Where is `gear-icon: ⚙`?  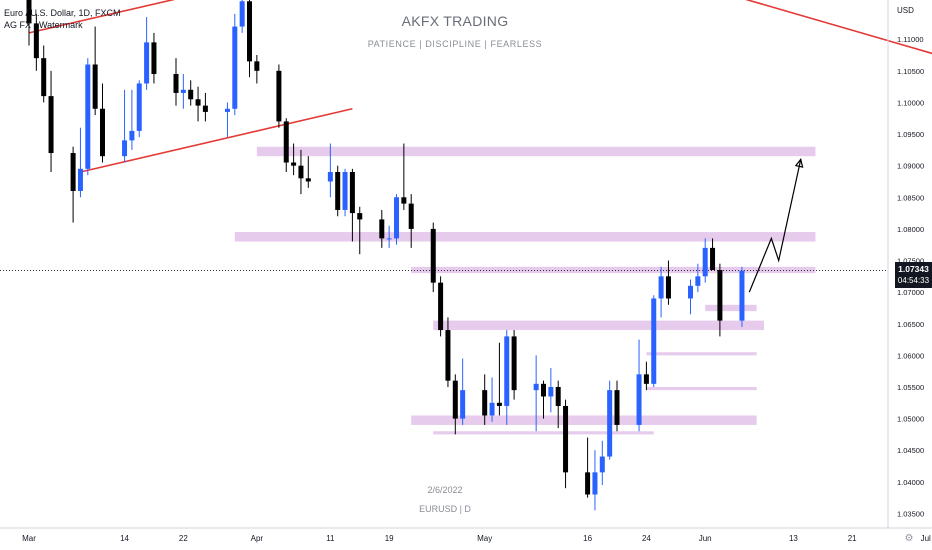 gear-icon: ⚙ is located at coordinates (909, 538).